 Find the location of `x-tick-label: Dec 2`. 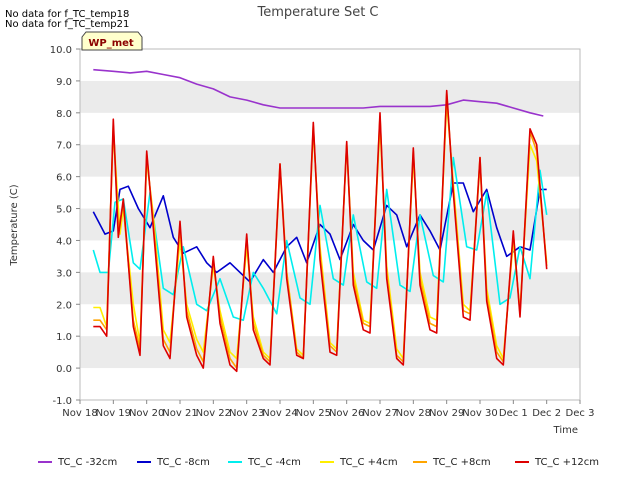

x-tick-label: Dec 2 is located at coordinates (546, 413).